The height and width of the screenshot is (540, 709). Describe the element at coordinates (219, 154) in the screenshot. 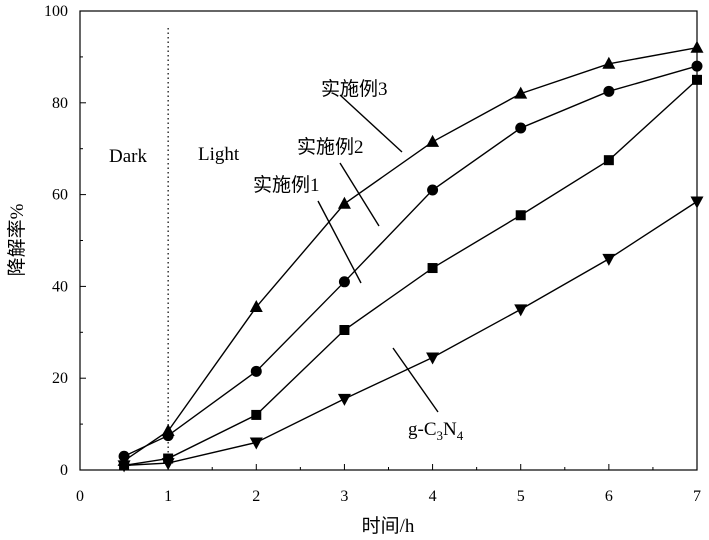

I see `light-region-label: Light` at that location.